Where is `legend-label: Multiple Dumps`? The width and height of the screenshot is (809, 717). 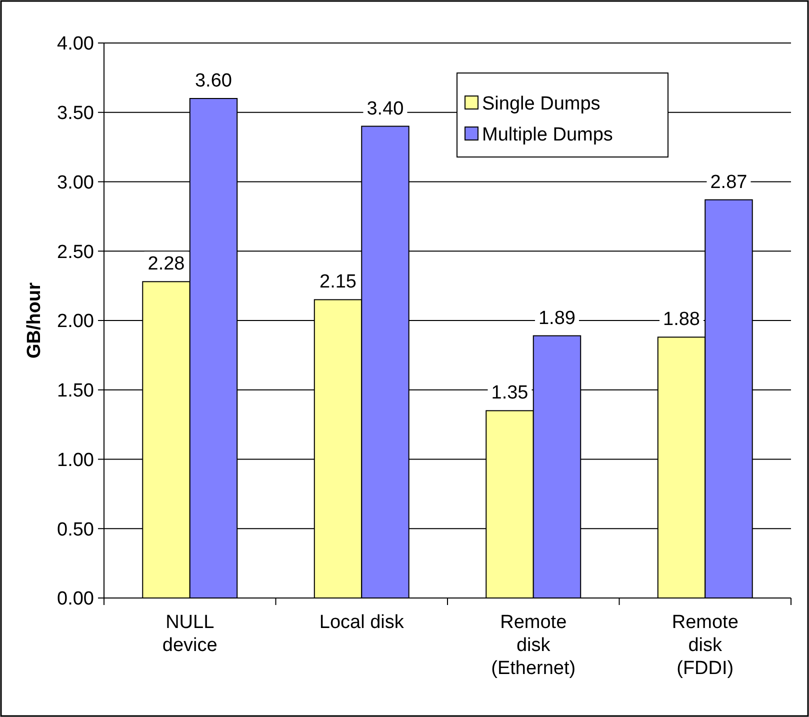
legend-label: Multiple Dumps is located at coordinates (547, 135).